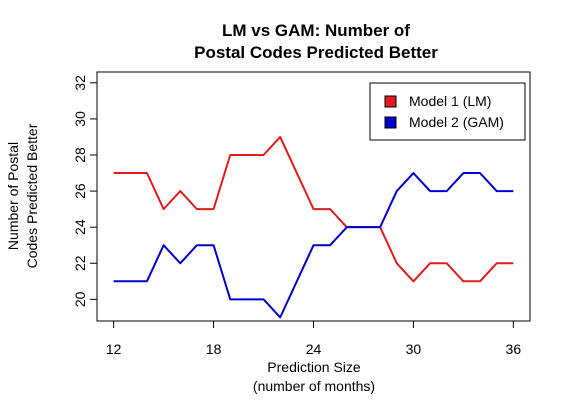  What do you see at coordinates (80, 227) in the screenshot?
I see `y-tick-label: 24` at bounding box center [80, 227].